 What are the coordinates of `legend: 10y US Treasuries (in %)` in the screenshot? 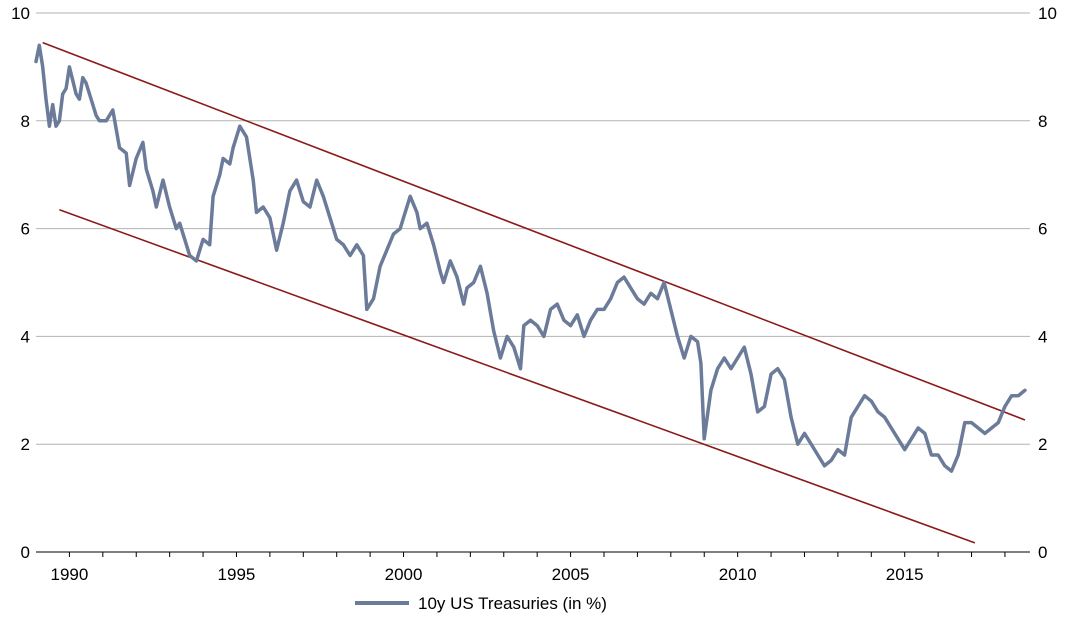 It's located at (481, 603).